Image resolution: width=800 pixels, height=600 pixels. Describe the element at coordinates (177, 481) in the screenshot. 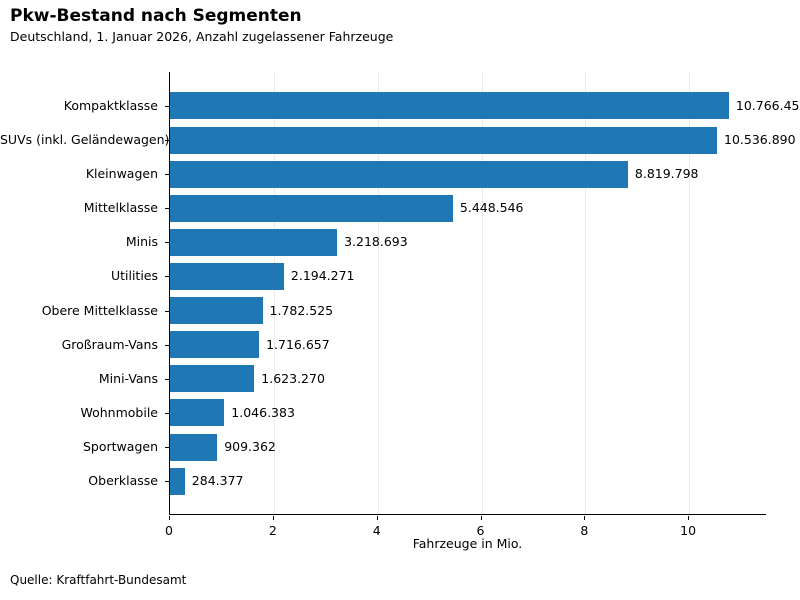

I see `bar-oberklasse` at that location.